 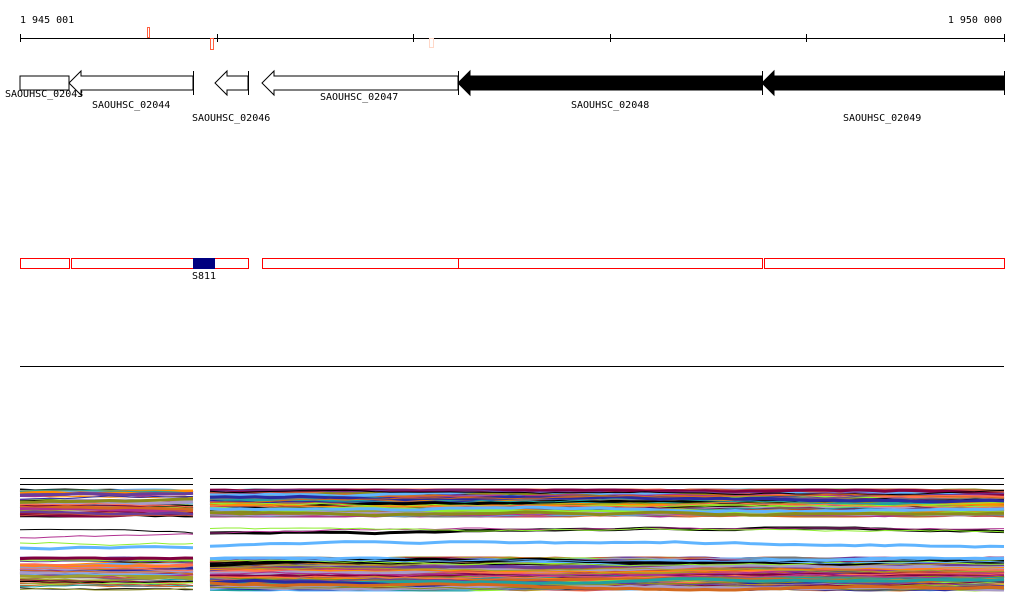 I want to click on feature-block, so click(x=204, y=263).